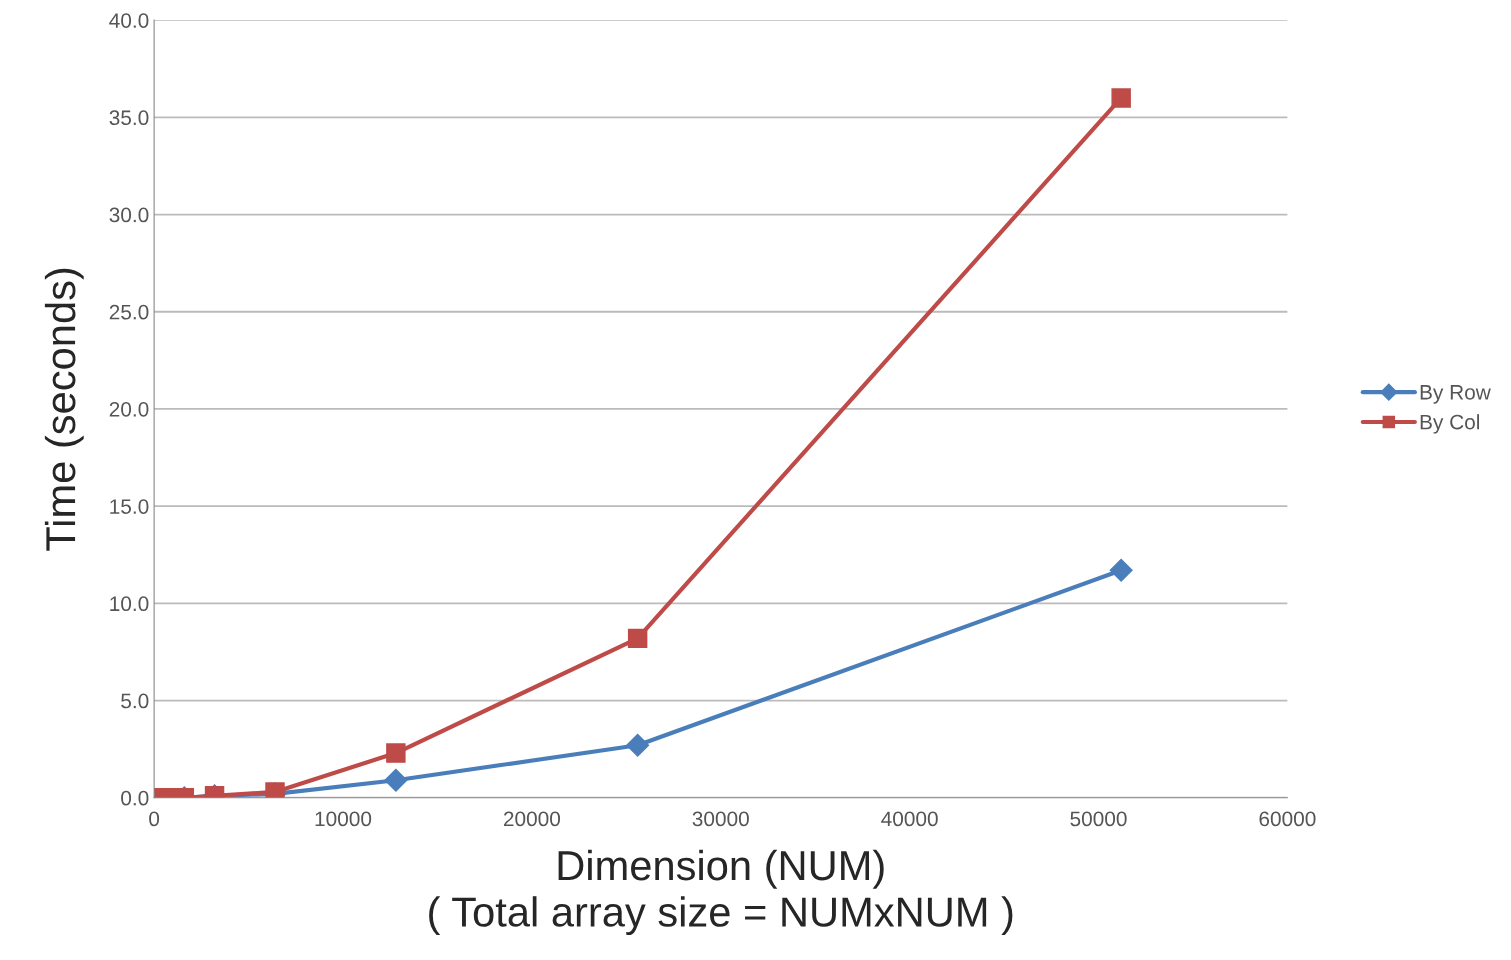 This screenshot has height=960, width=1511. What do you see at coordinates (129, 20) in the screenshot?
I see `y-tick-label: 40.0` at bounding box center [129, 20].